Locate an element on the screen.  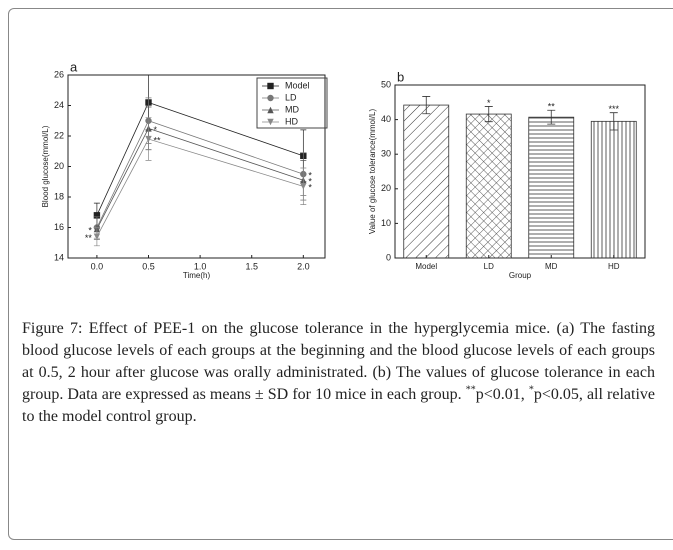
y-tick-label: 24 is located at coordinates (59, 105).